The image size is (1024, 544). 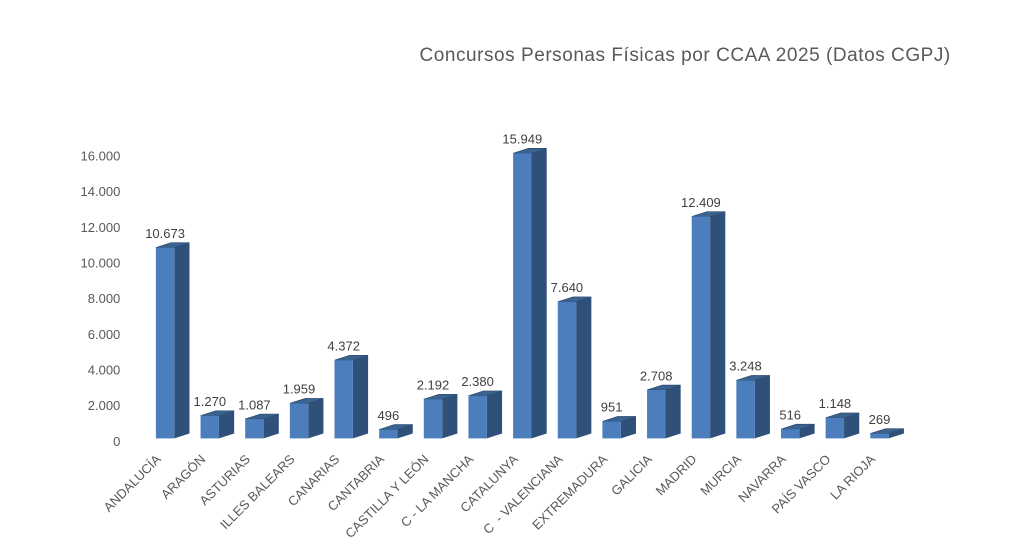 I want to click on svg-text: 2.192, so click(x=433, y=385).